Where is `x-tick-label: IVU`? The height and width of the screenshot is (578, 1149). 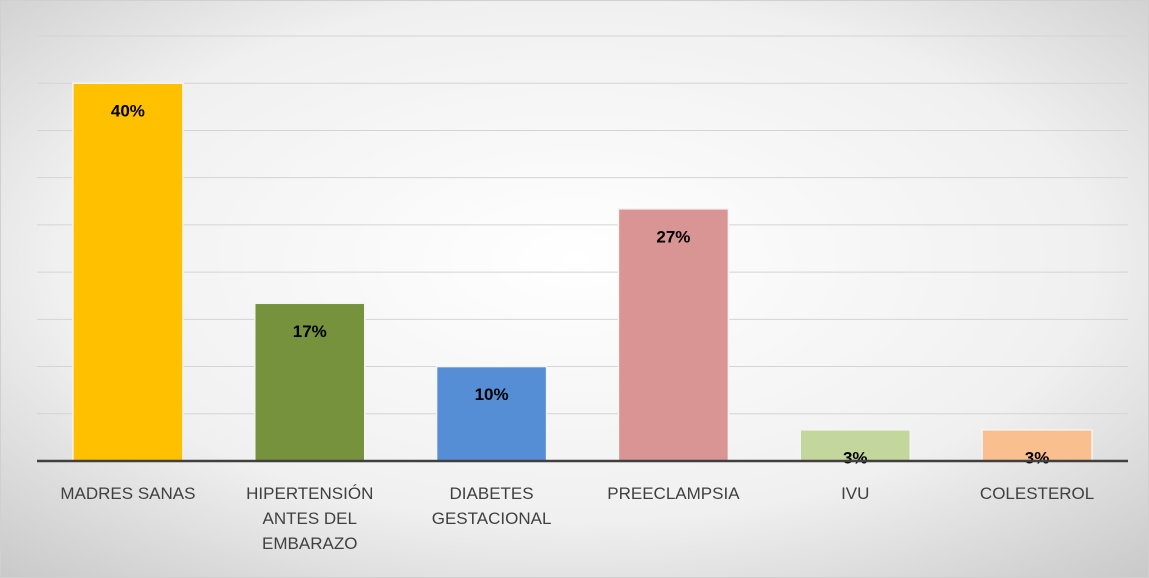 x-tick-label: IVU is located at coordinates (855, 493).